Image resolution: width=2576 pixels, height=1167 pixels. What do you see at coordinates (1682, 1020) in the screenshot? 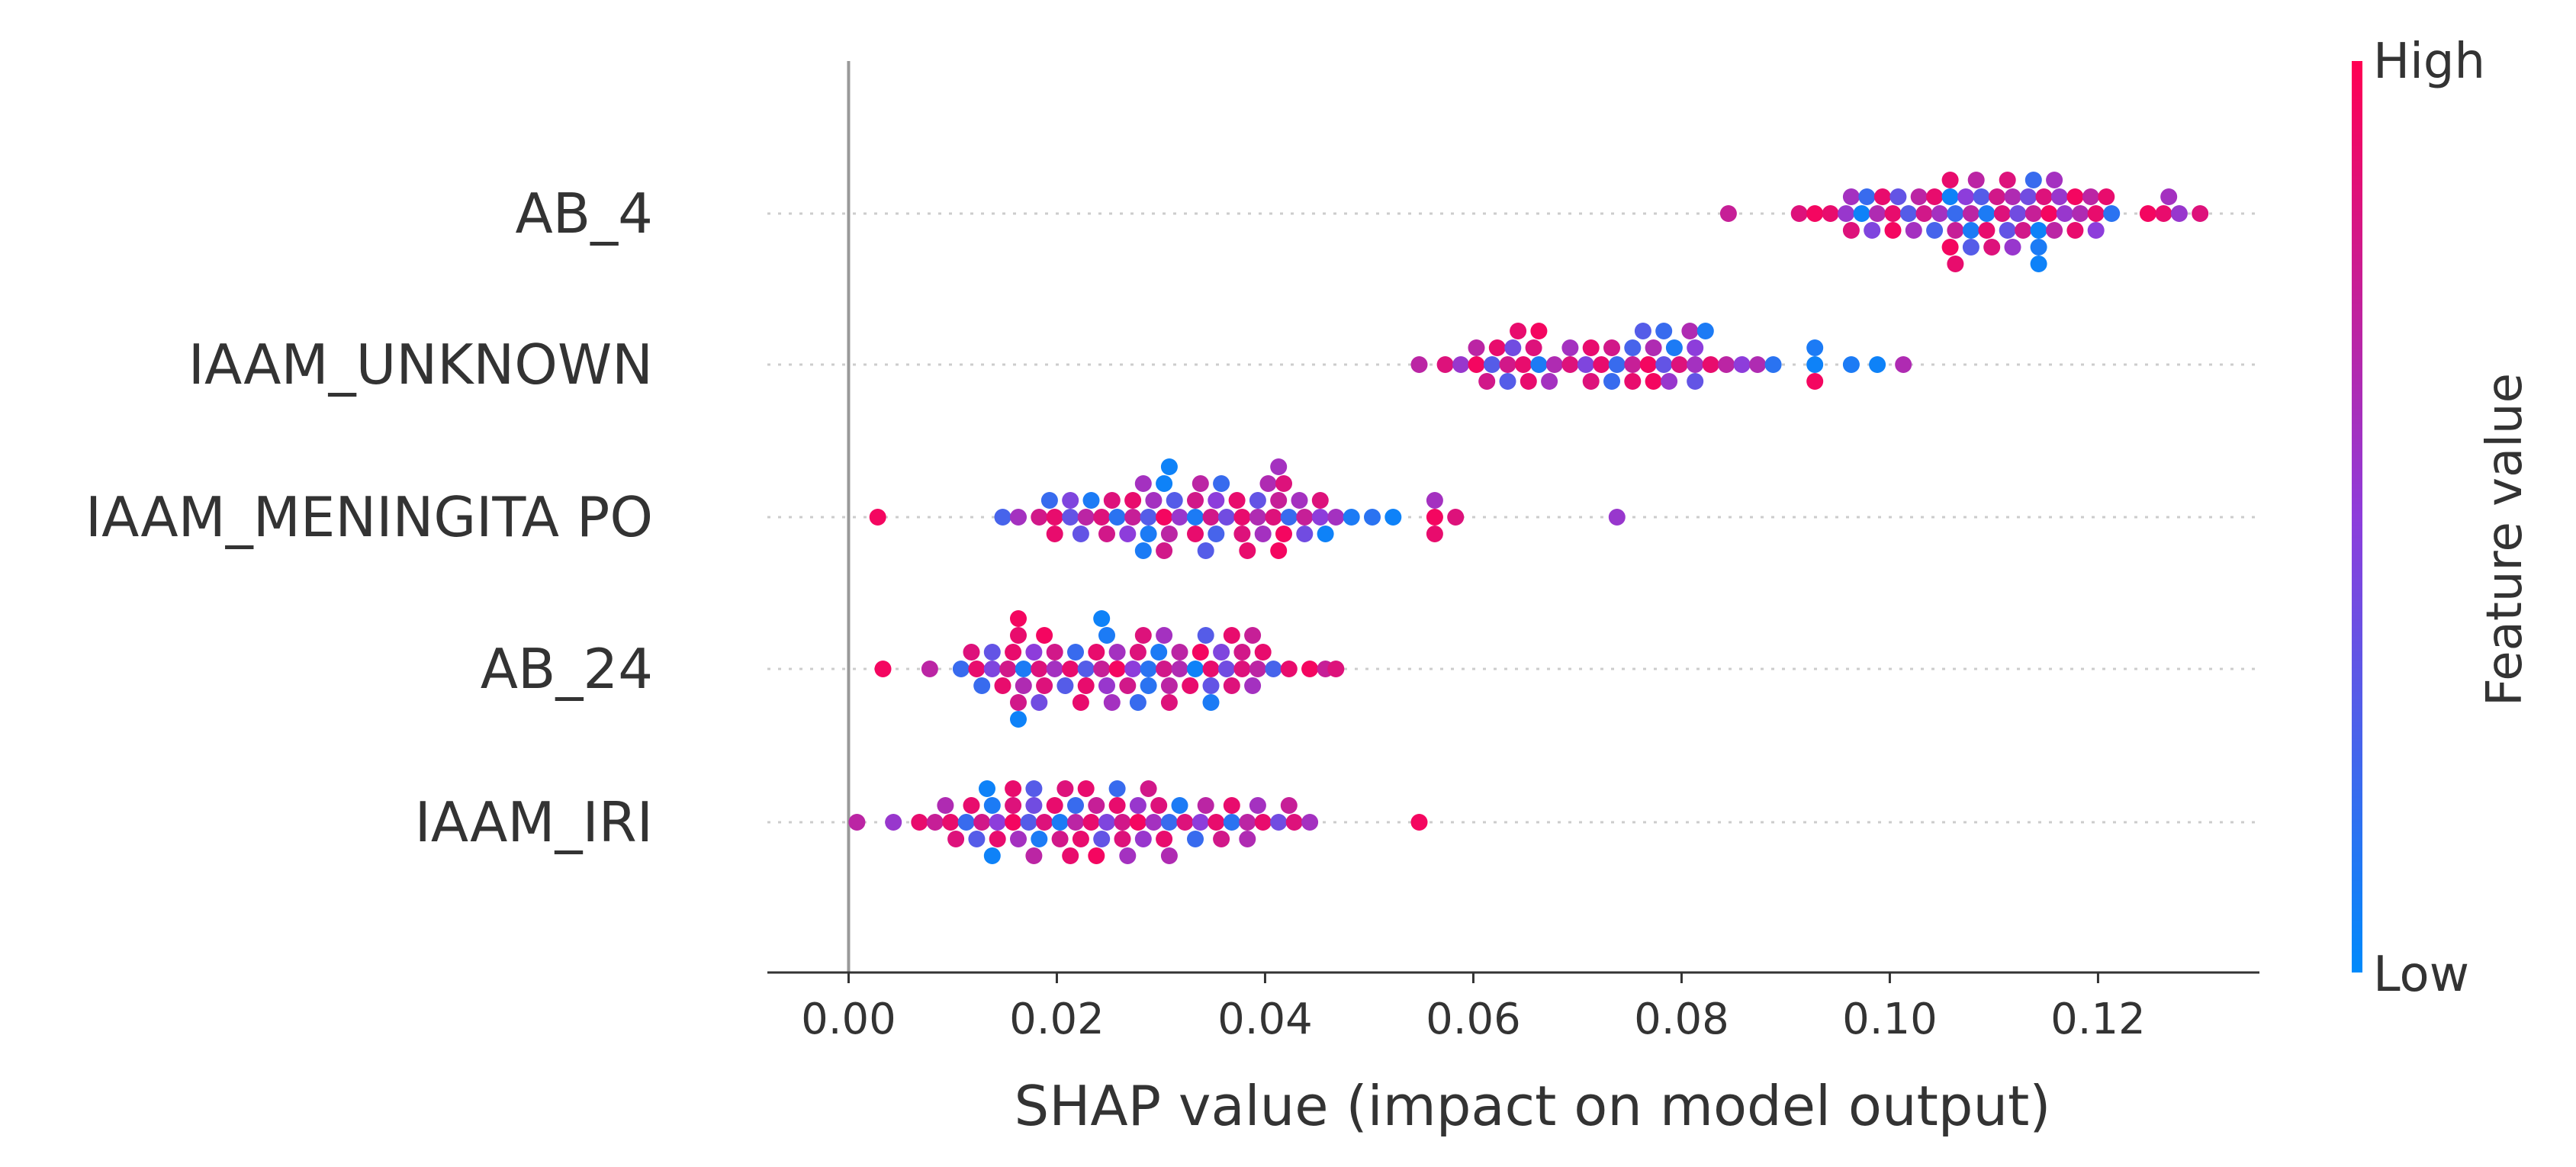
I see `x-tick-label: 0.08` at bounding box center [1682, 1020].